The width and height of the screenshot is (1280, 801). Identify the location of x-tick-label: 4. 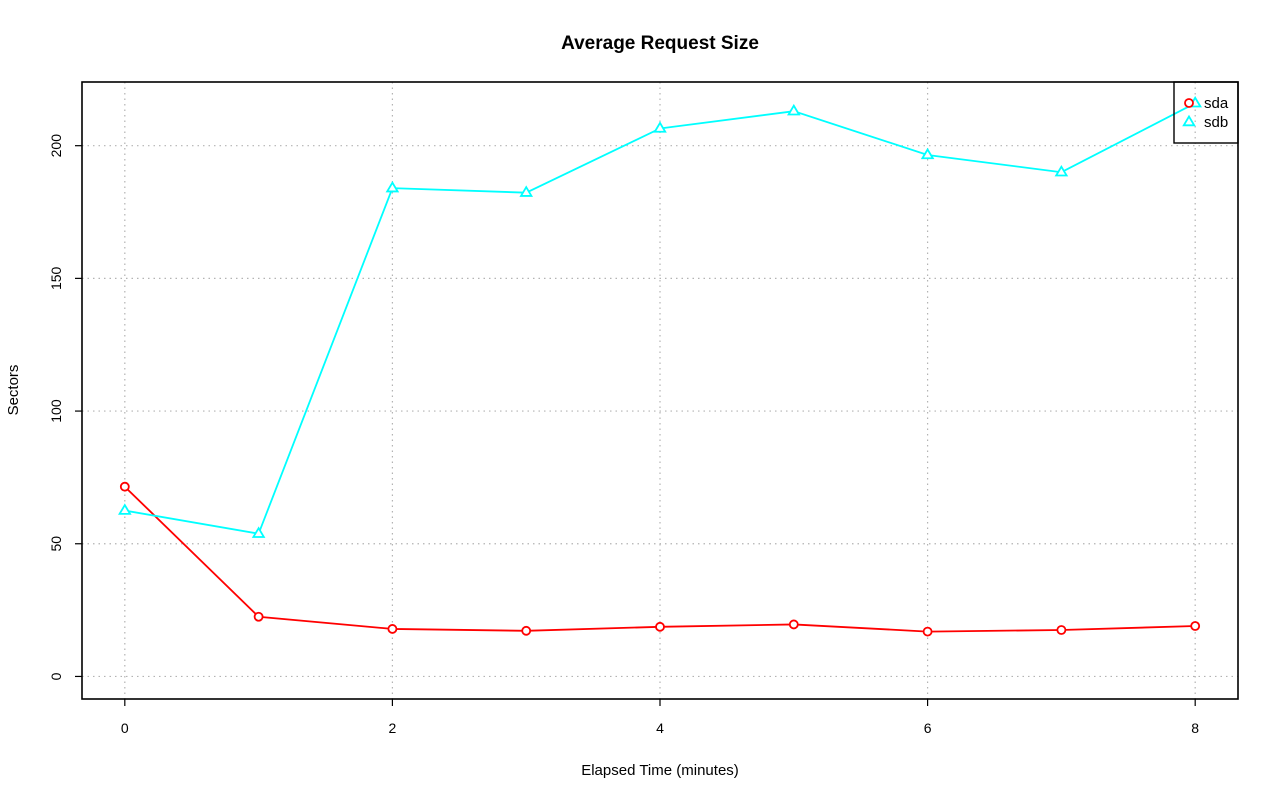
(660, 728).